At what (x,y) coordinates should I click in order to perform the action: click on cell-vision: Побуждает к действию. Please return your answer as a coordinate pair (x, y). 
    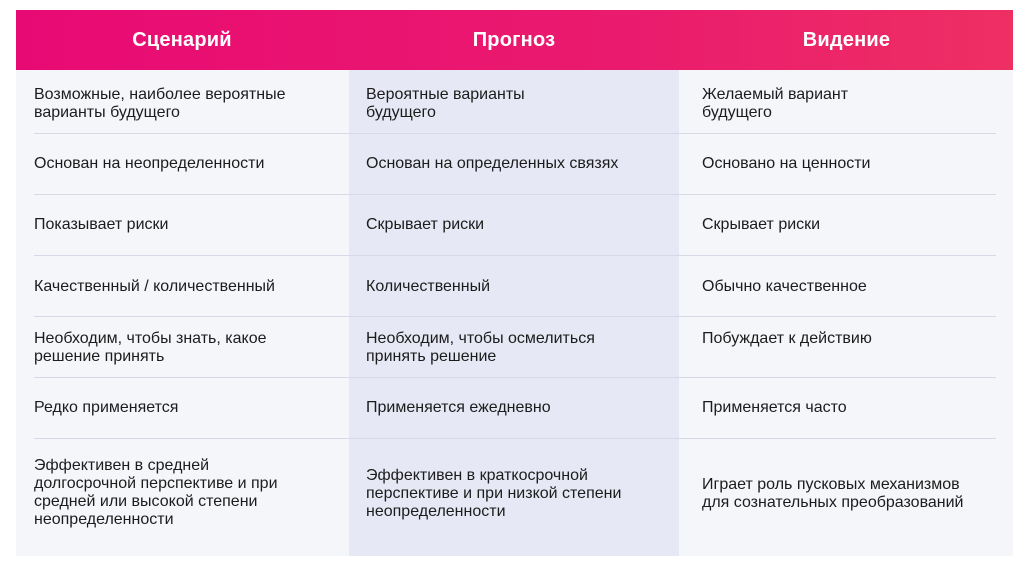
    Looking at the image, I should click on (787, 338).